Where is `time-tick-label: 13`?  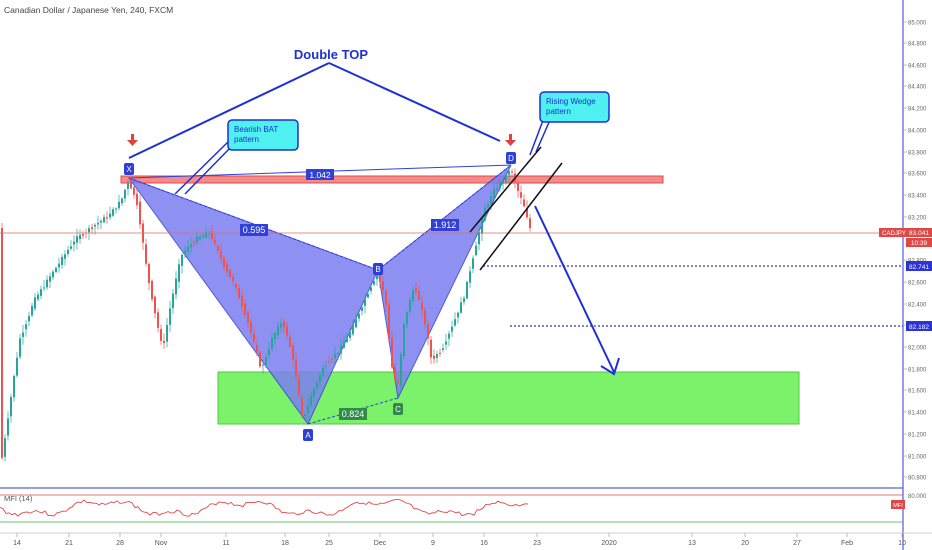
time-tick-label: 13 is located at coordinates (692, 543).